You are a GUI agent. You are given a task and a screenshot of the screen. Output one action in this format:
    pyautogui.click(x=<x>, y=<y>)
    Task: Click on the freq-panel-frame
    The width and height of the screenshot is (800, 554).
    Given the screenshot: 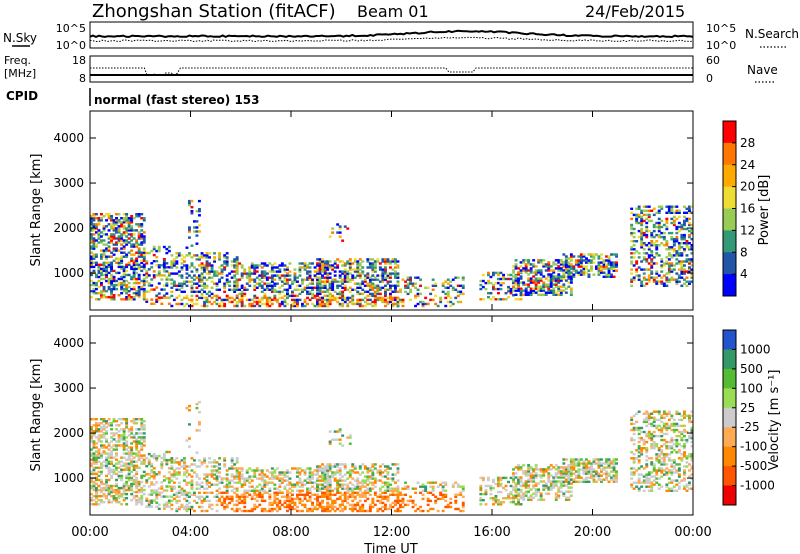 What is the action you would take?
    pyautogui.click(x=391, y=69)
    